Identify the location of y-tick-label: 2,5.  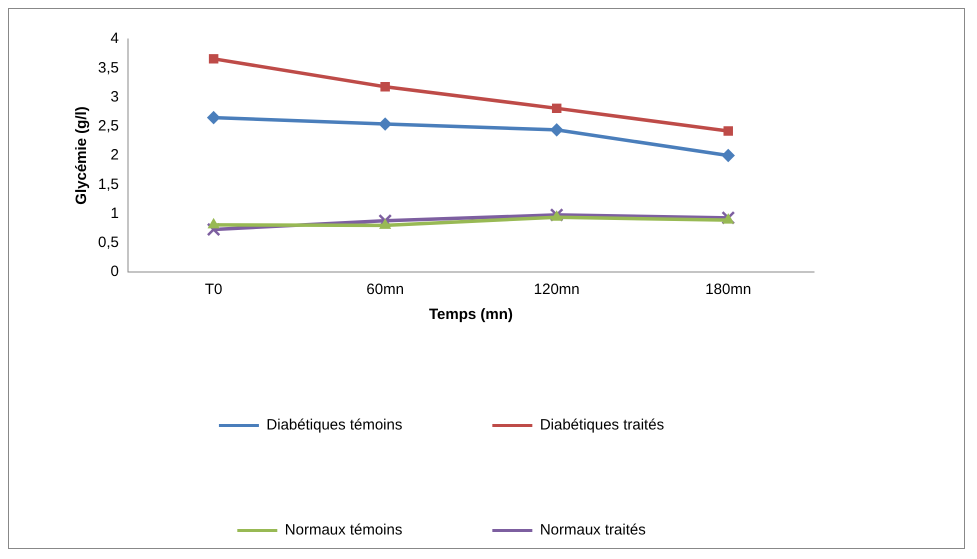
(108, 126).